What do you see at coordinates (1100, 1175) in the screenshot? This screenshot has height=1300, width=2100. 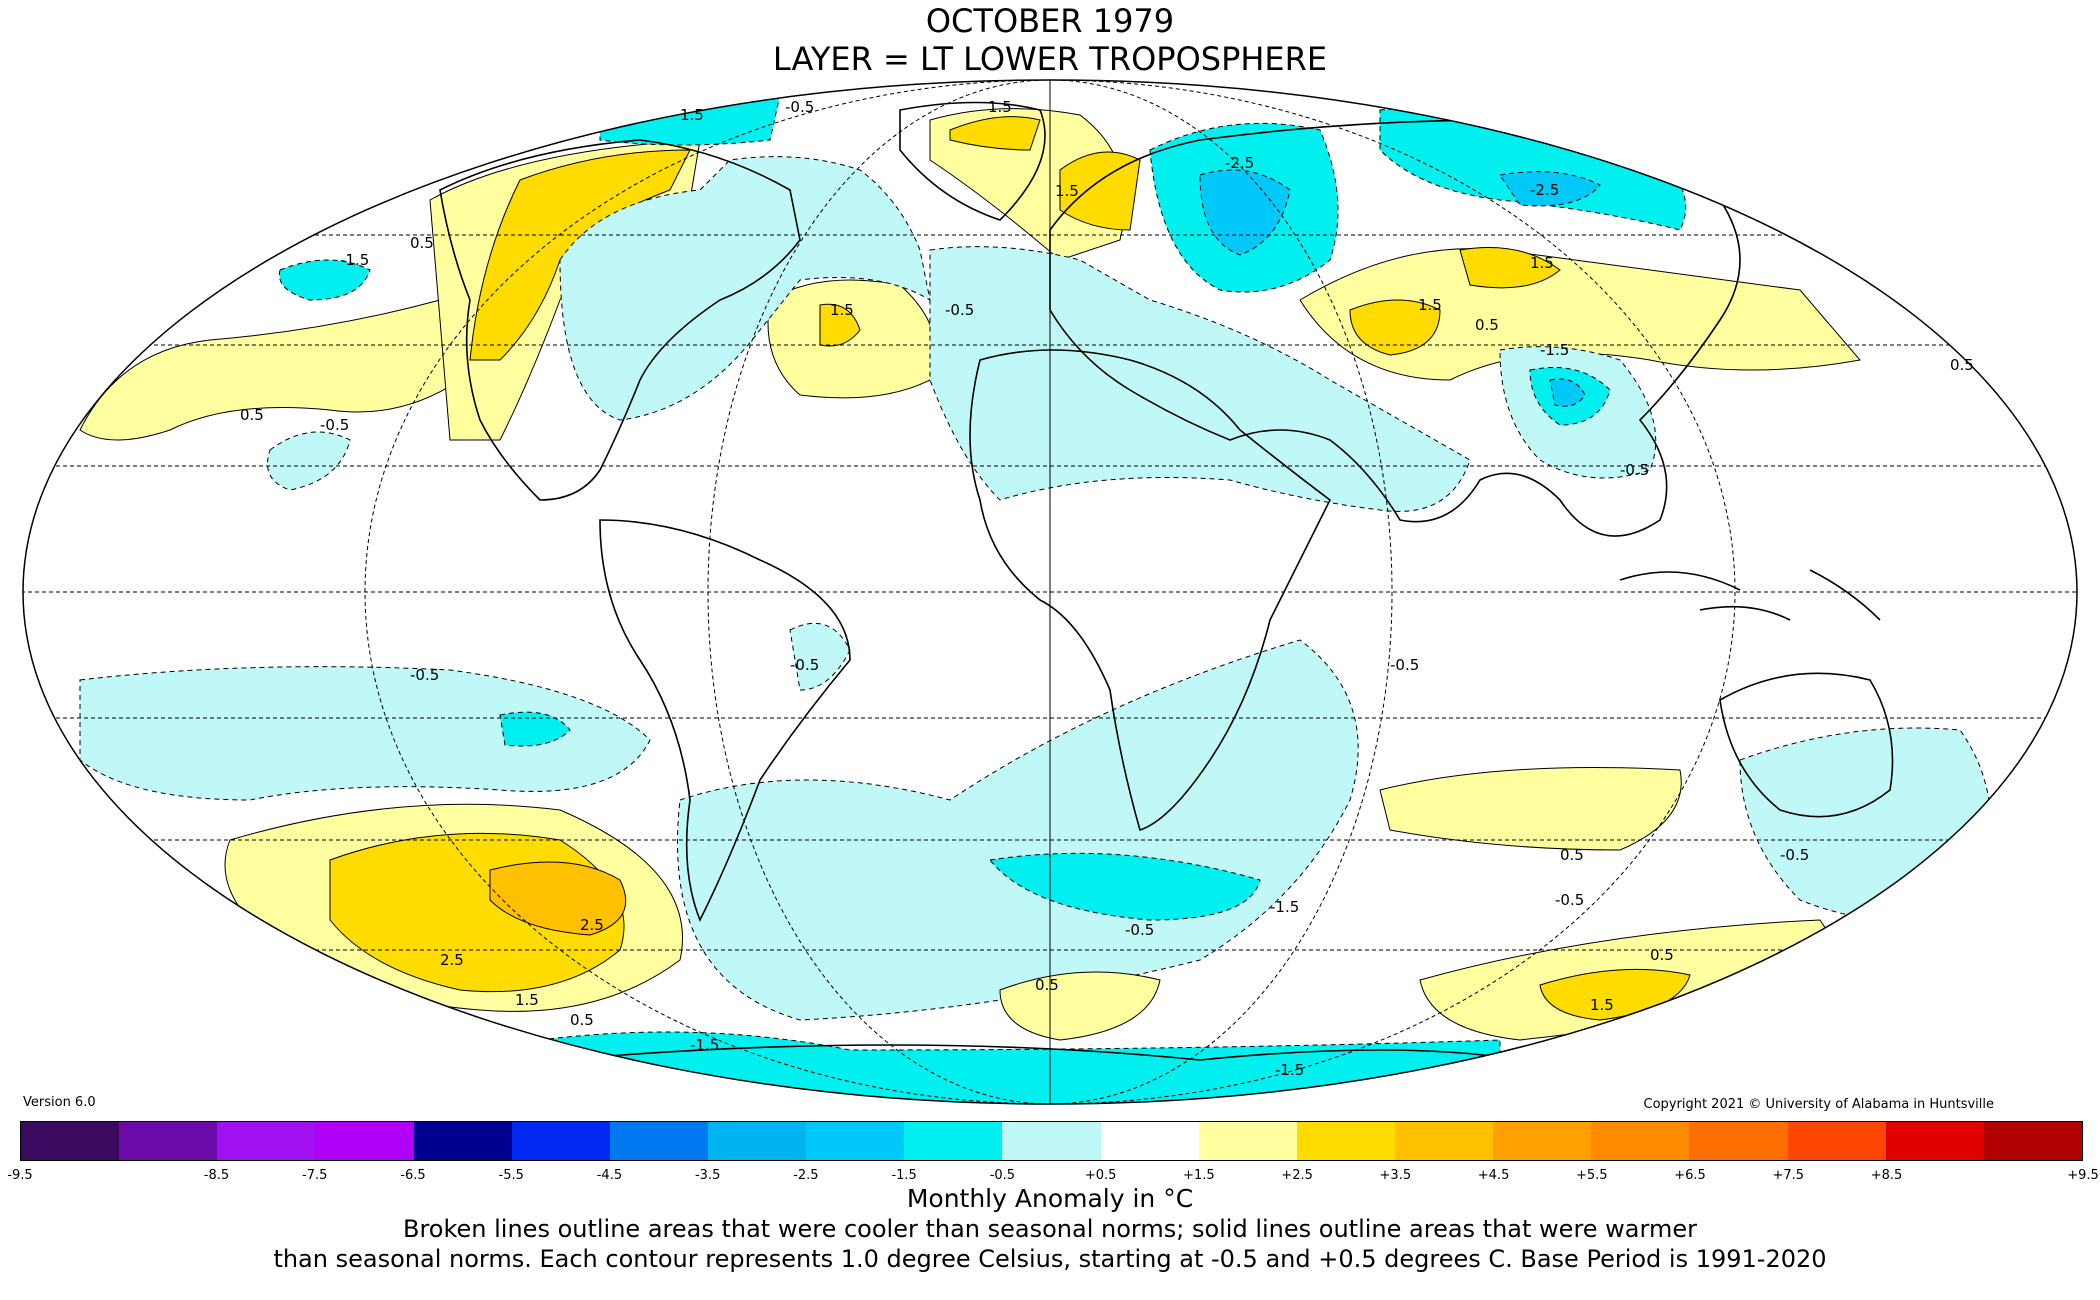 I see `colorbar-tick-label: +0.5` at bounding box center [1100, 1175].